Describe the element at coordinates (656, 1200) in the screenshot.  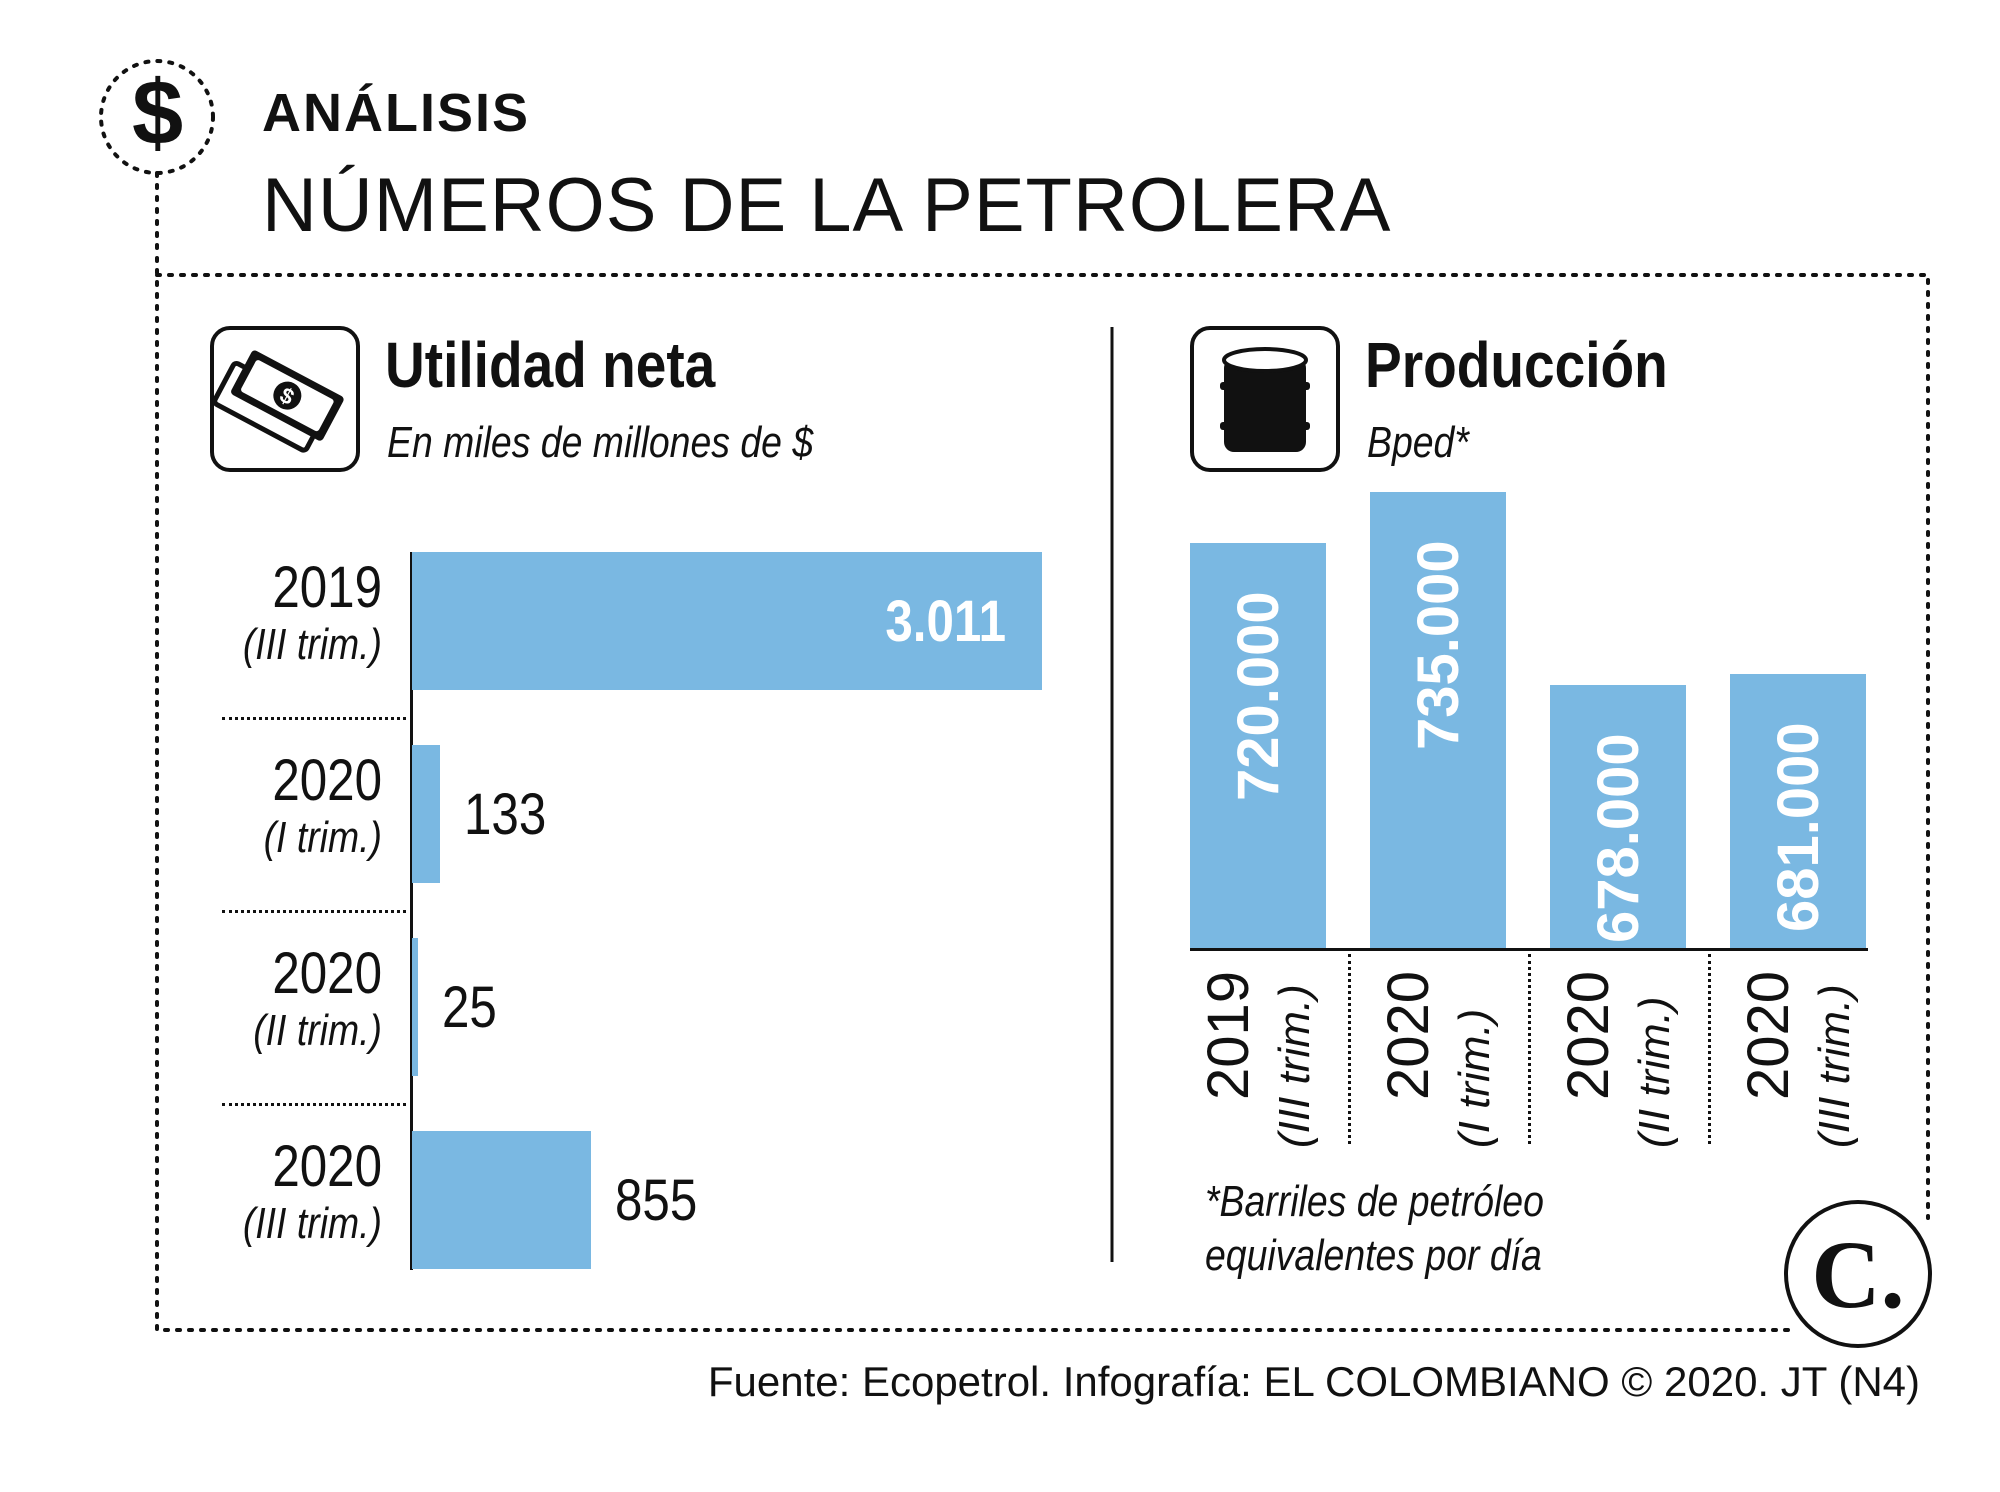
I see `data-label: 855` at that location.